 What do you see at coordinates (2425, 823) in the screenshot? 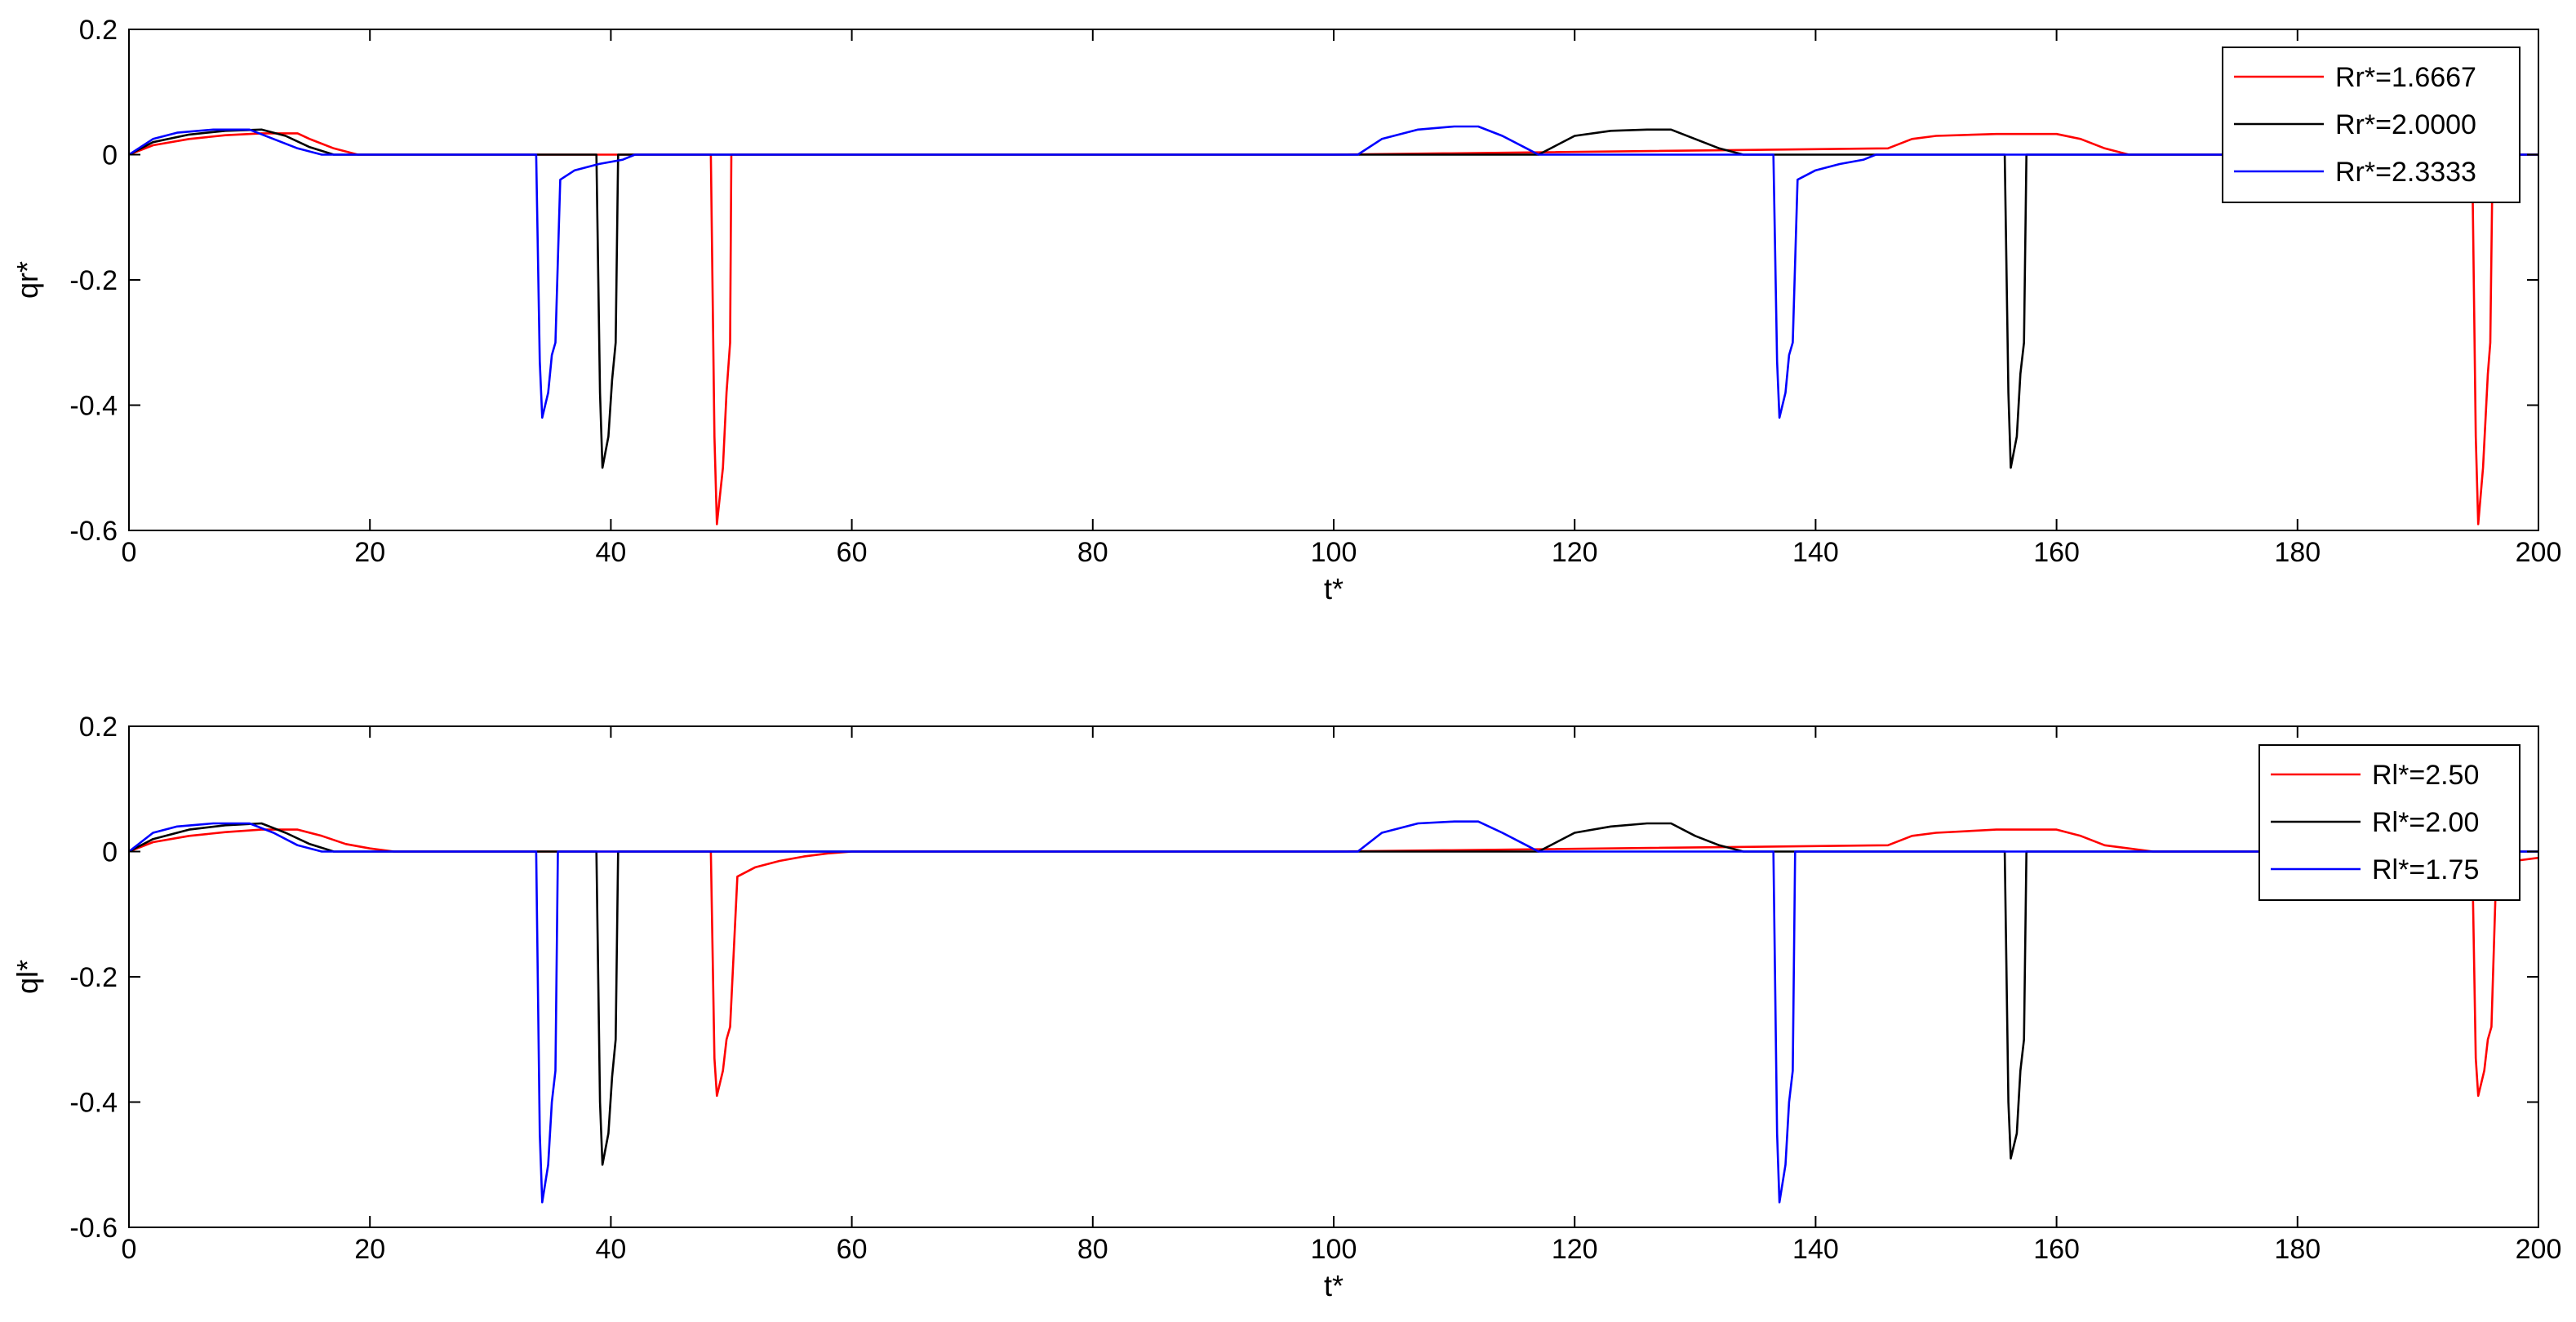
I see `legend-label-2: Rl*=2.00` at bounding box center [2425, 823].